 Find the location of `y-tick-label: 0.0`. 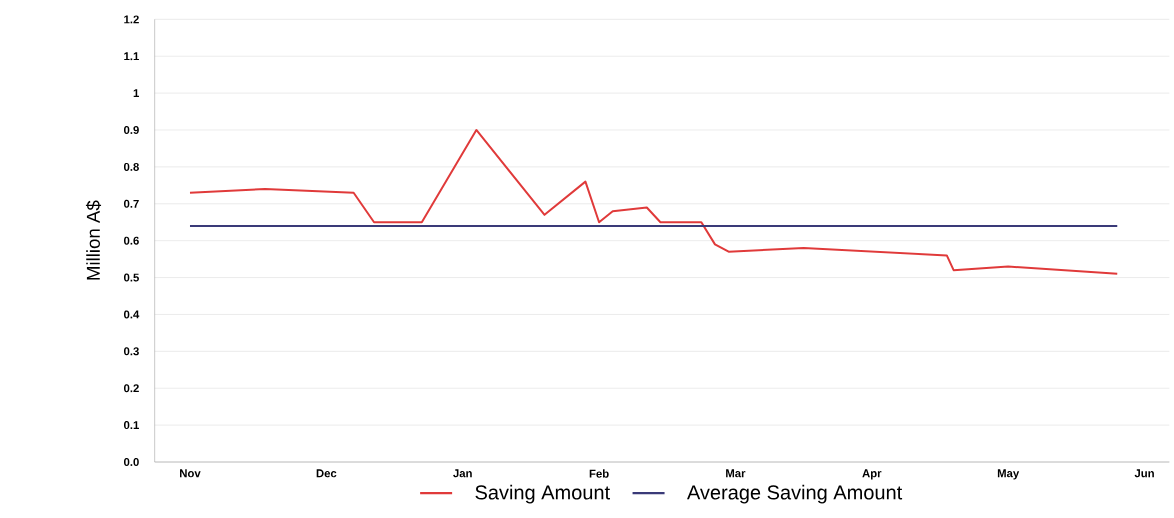

y-tick-label: 0.0 is located at coordinates (131, 462).